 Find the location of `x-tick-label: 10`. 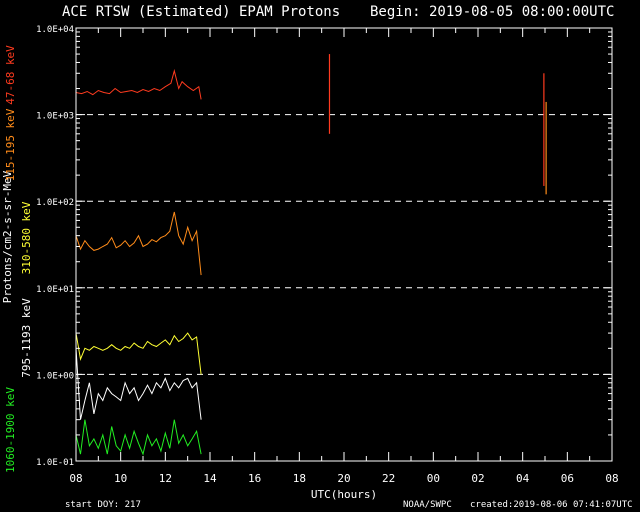

x-tick-label: 10 is located at coordinates (120, 478).